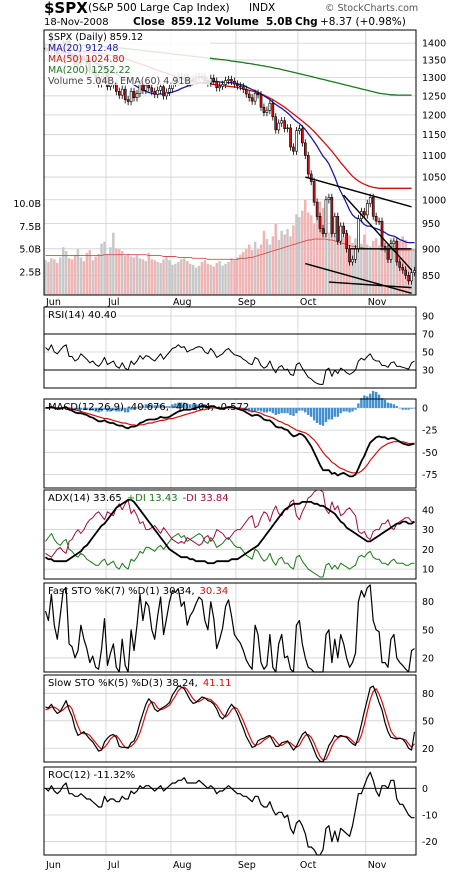  What do you see at coordinates (377, 302) in the screenshot?
I see `price-x-tick-5: Nov` at bounding box center [377, 302].